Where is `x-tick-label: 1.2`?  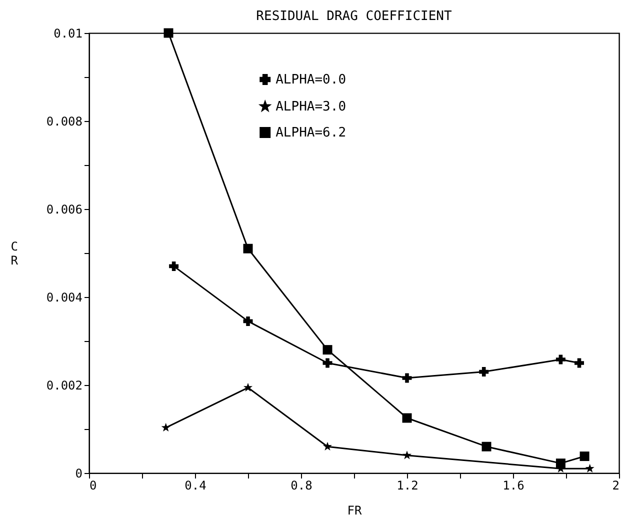
x-tick-label: 1.2 is located at coordinates (407, 485).